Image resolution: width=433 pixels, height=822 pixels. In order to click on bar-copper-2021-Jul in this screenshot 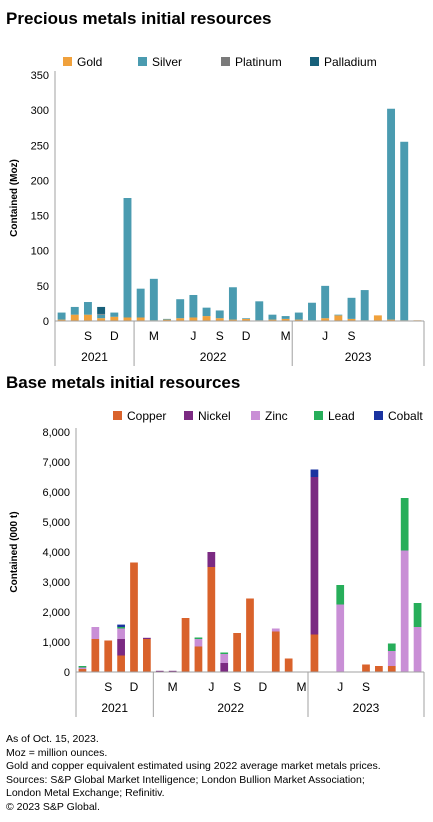, I will do `click(82, 670)`.